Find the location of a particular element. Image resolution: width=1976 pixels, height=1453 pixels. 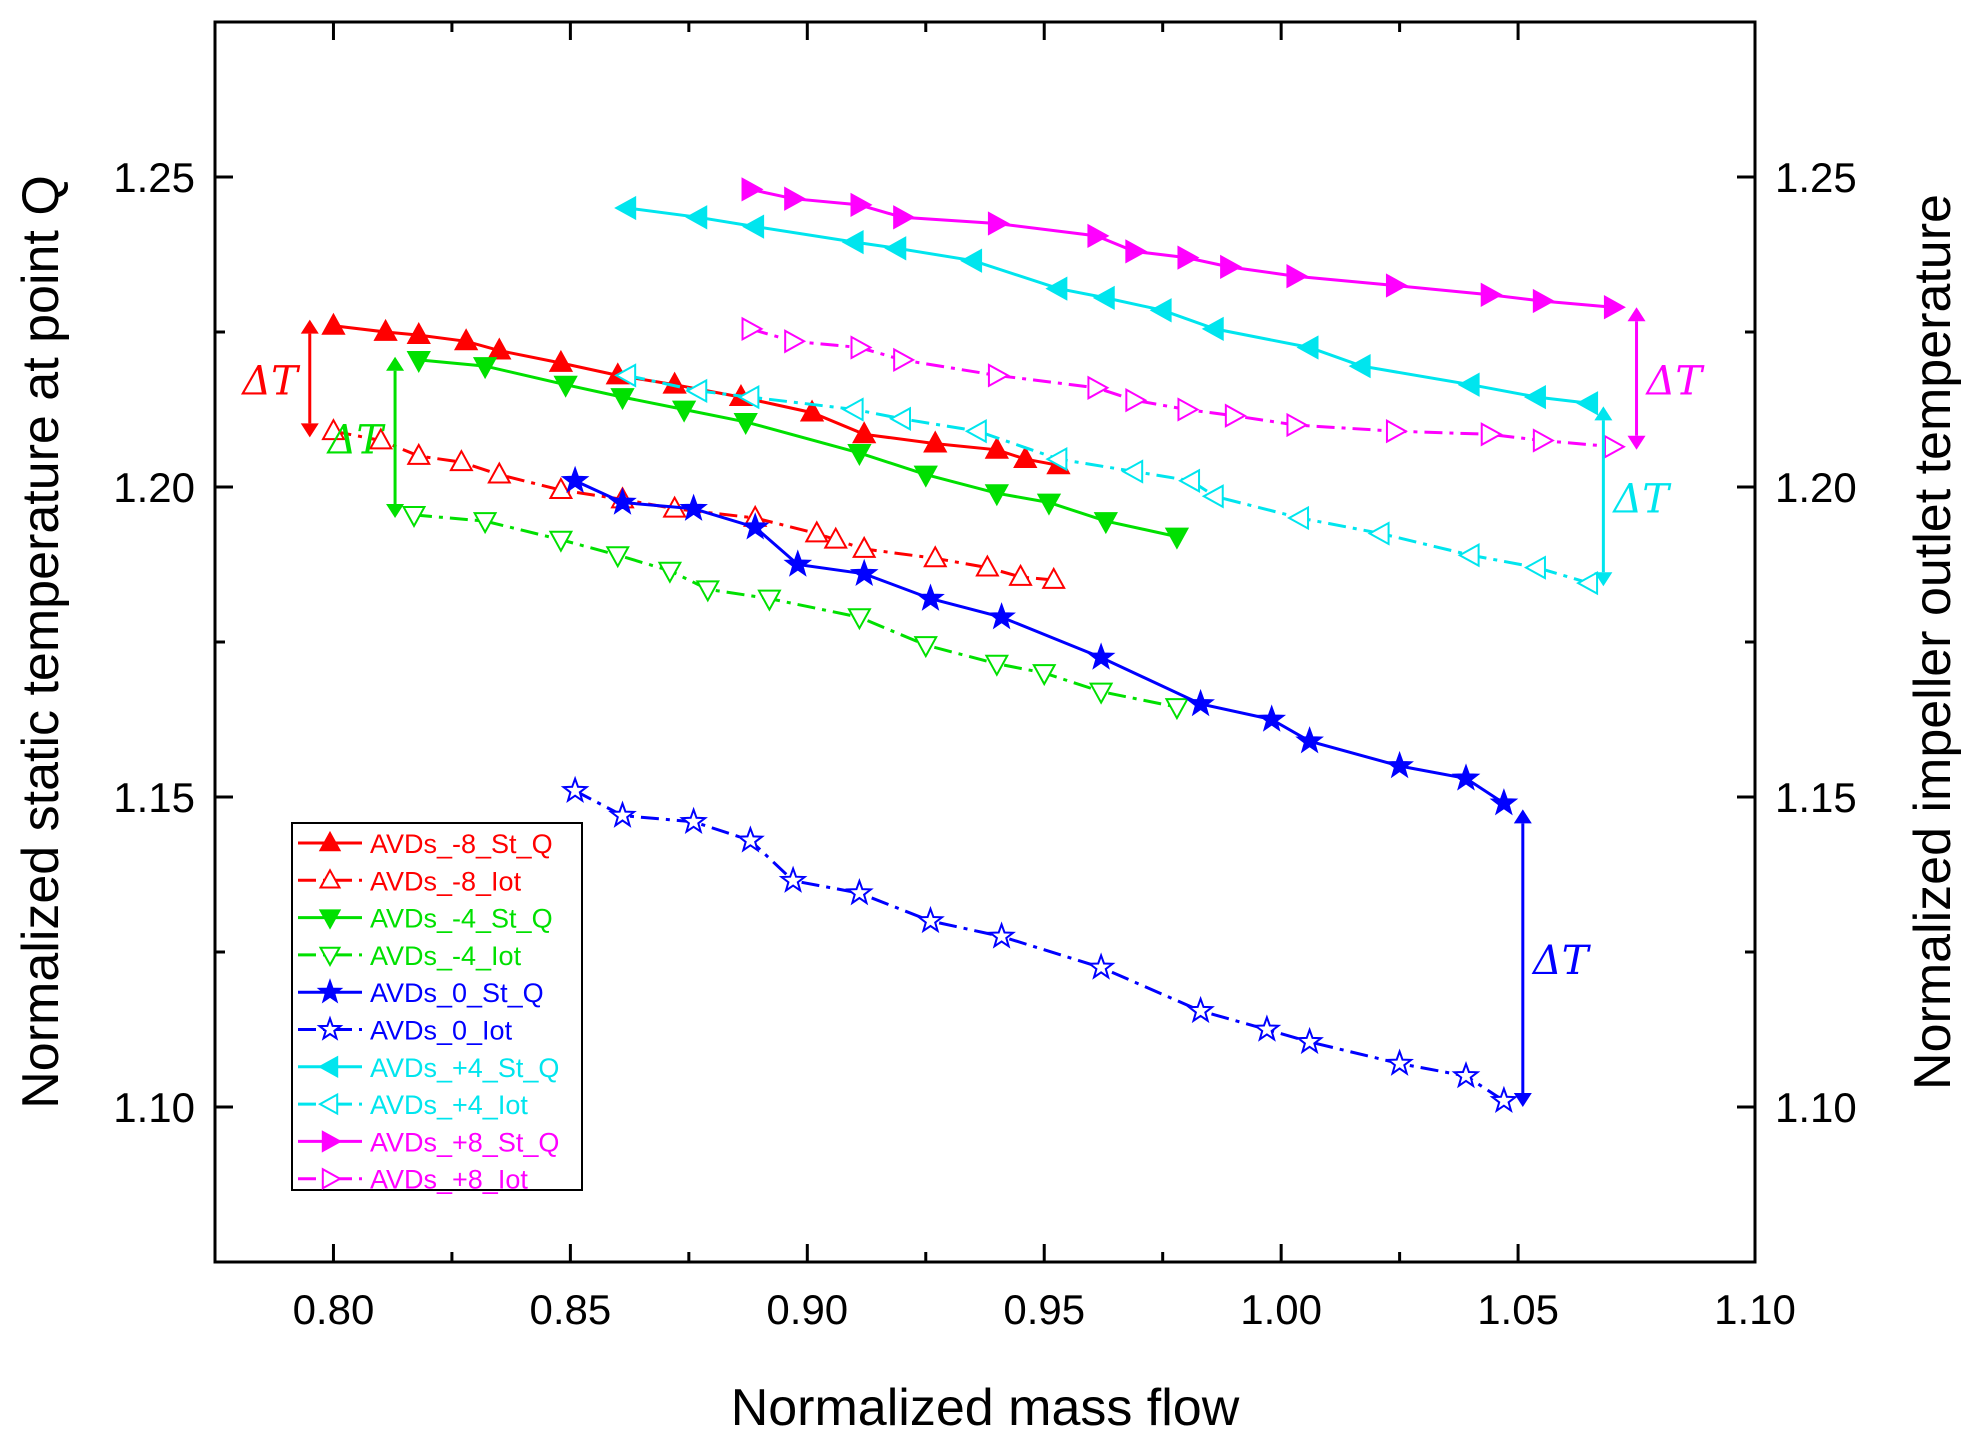

legend-entry: AVDs_+4_St_Q is located at coordinates (428, 1068).